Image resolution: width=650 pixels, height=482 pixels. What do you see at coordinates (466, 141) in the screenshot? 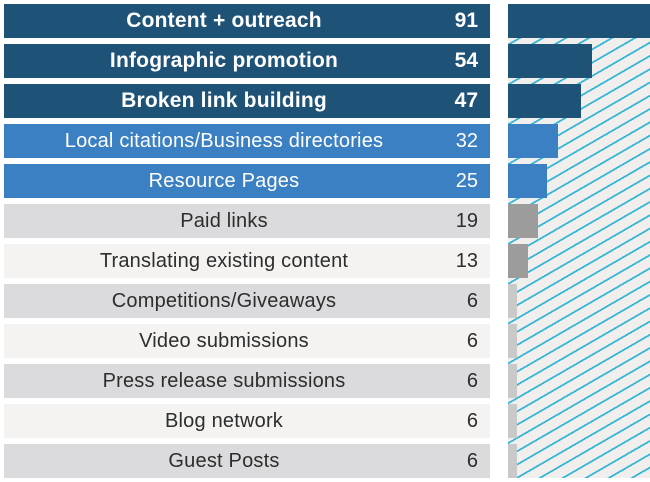
I see `strategy-value: 32` at bounding box center [466, 141].